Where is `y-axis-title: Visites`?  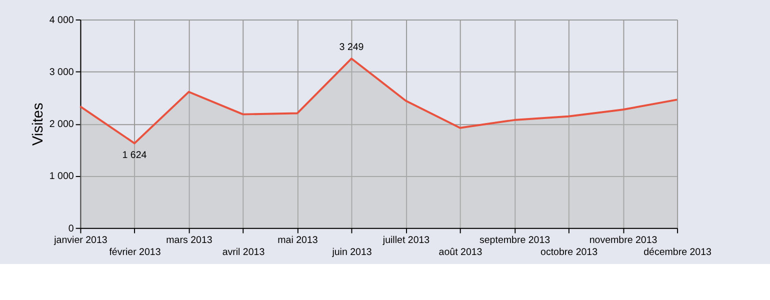
y-axis-title: Visites is located at coordinates (38, 124).